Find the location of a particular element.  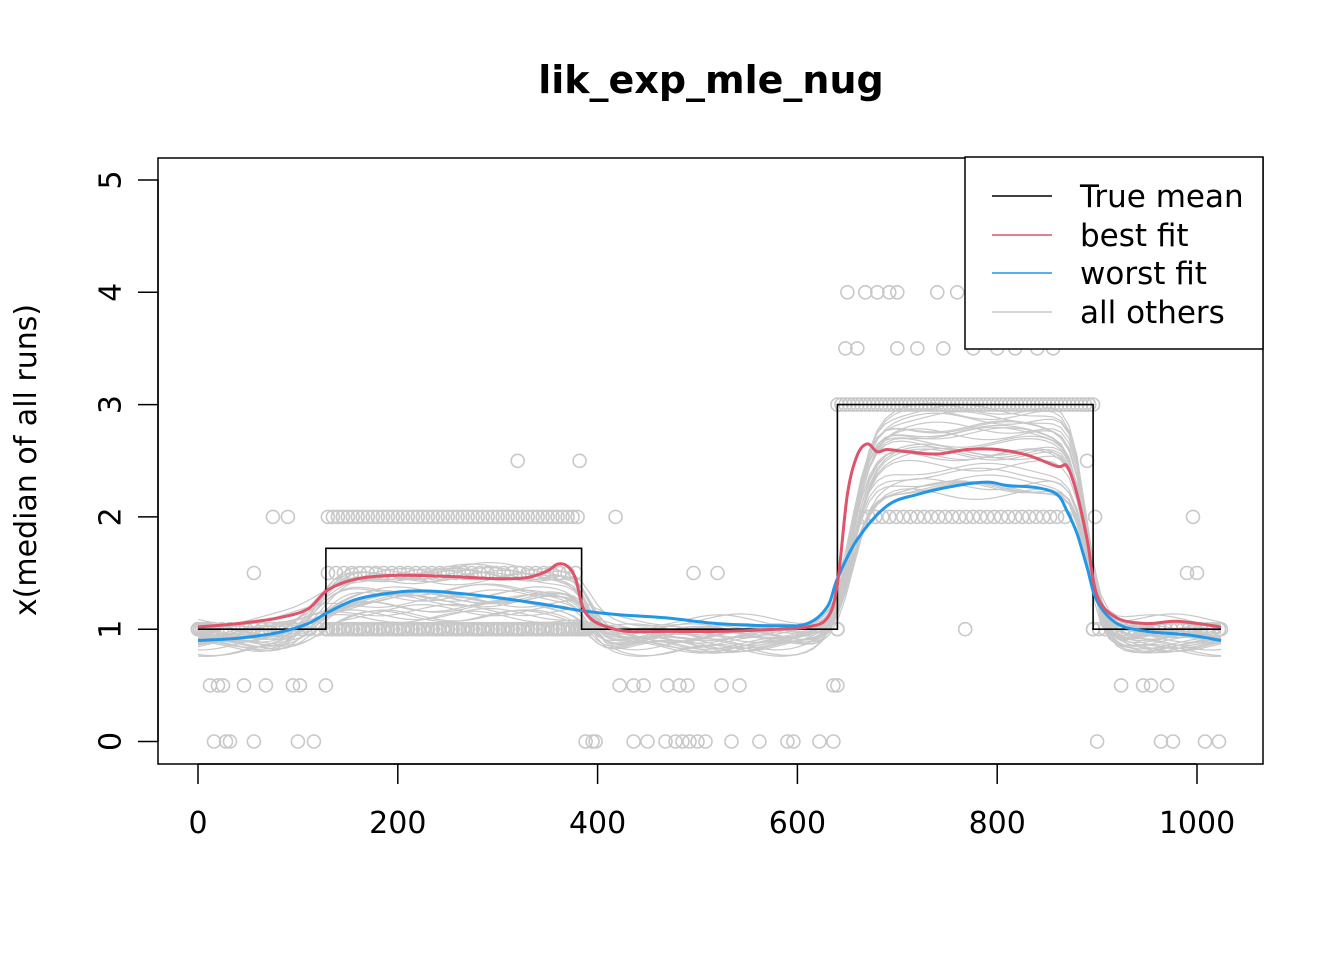

x-tick-label: 600 is located at coordinates (797, 823).